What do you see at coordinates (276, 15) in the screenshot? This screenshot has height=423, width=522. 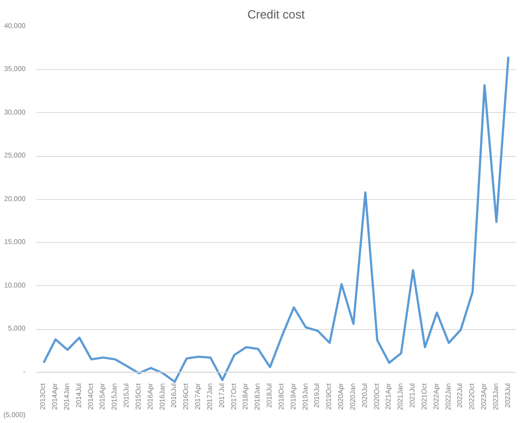 I see `chart-title: Credit cost` at bounding box center [276, 15].